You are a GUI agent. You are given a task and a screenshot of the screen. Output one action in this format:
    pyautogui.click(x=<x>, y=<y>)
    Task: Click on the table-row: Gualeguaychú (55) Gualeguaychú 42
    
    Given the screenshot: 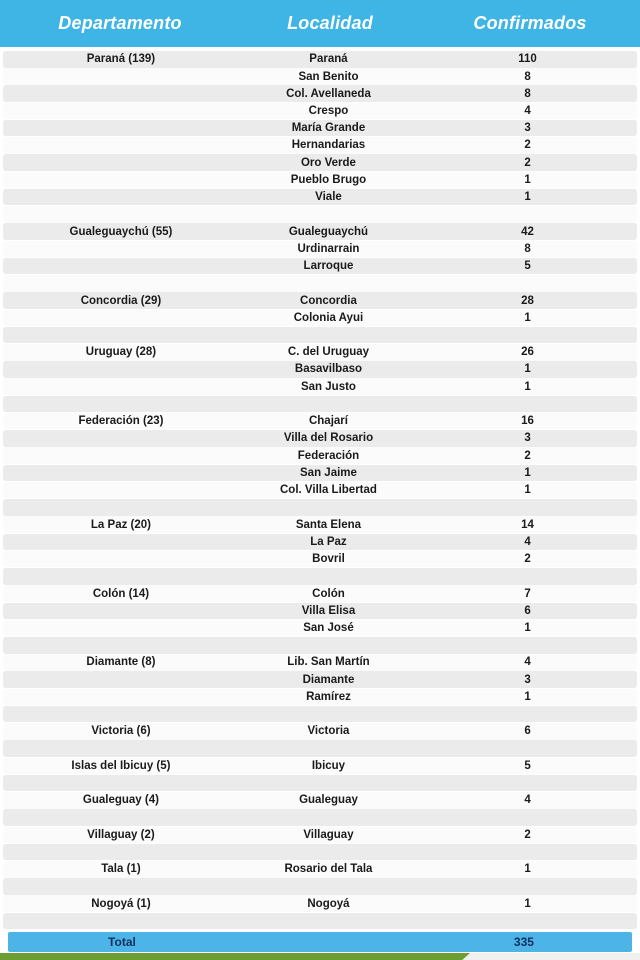 What is the action you would take?
    pyautogui.click(x=320, y=231)
    